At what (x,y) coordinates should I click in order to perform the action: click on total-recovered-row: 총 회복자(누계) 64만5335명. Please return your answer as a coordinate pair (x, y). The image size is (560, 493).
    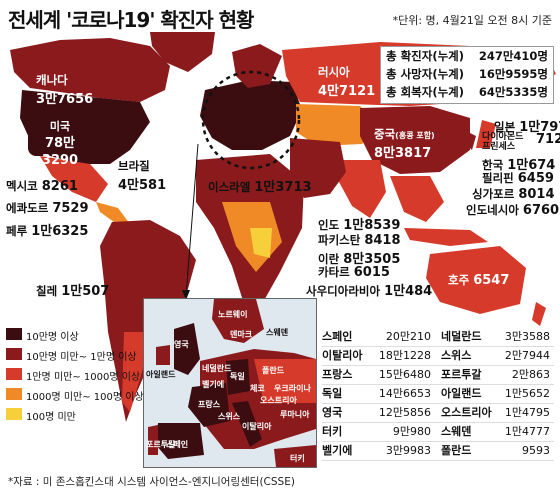
    Looking at the image, I should click on (467, 92).